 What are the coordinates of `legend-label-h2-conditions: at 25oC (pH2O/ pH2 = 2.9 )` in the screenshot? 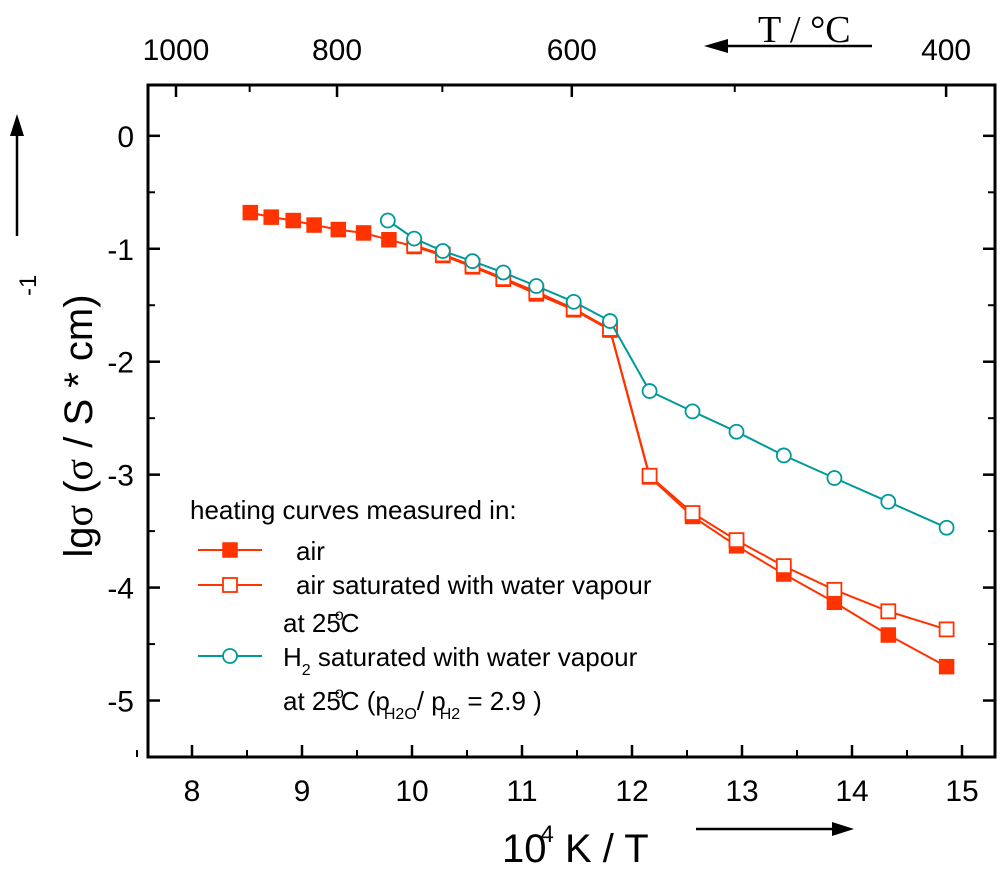 It's located at (412, 704).